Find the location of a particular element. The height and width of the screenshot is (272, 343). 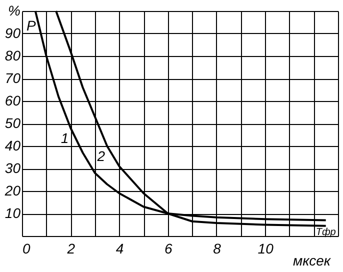

y-tick-label: 60 is located at coordinates (12, 100).